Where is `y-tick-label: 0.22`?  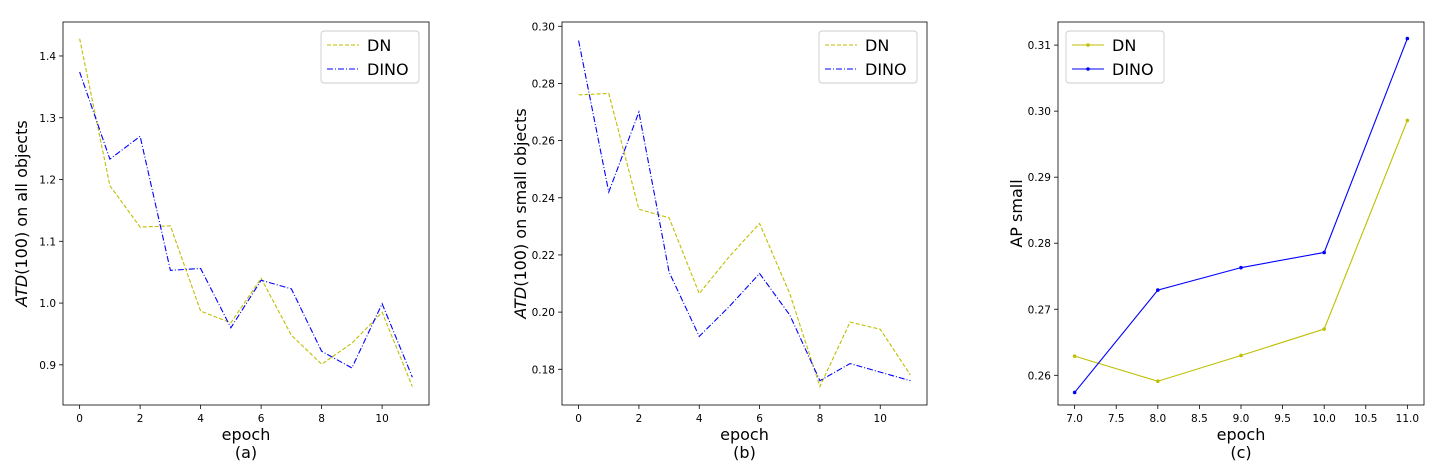
y-tick-label: 0.22 is located at coordinates (543, 256).